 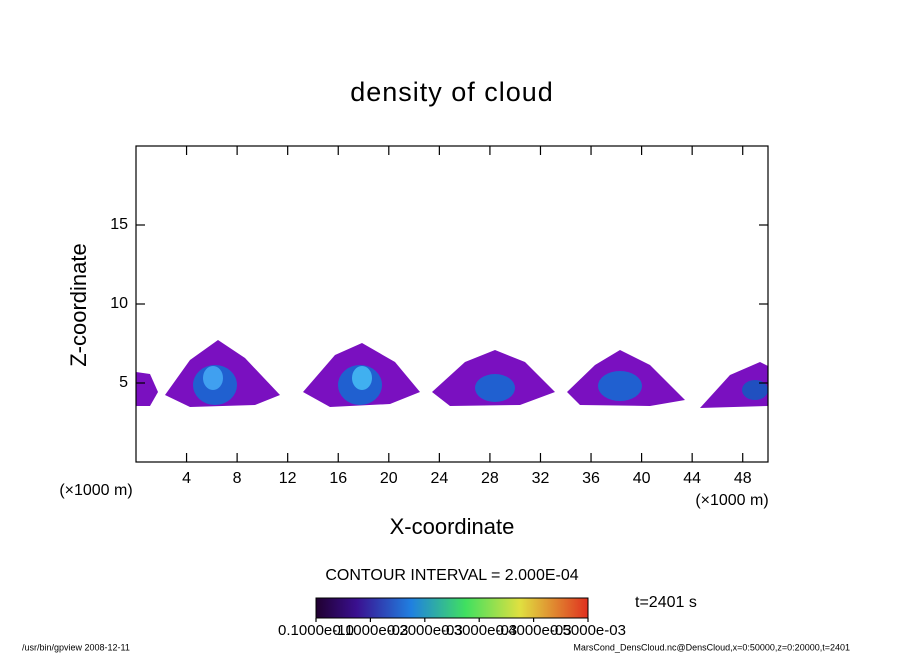 What do you see at coordinates (389, 478) in the screenshot?
I see `x-tick-label: 20` at bounding box center [389, 478].